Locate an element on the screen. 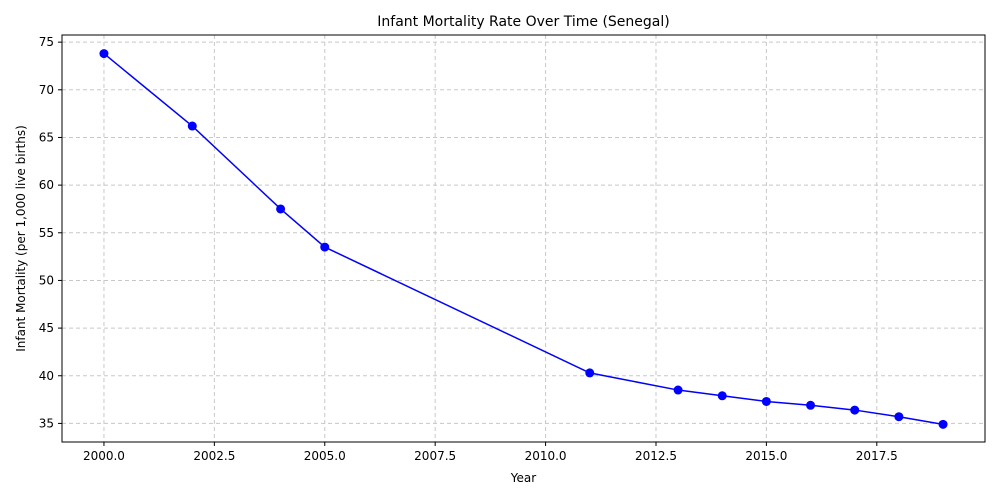 Image resolution: width=1000 pixels, height=504 pixels. x-tick-label: 2017.5 is located at coordinates (877, 456).